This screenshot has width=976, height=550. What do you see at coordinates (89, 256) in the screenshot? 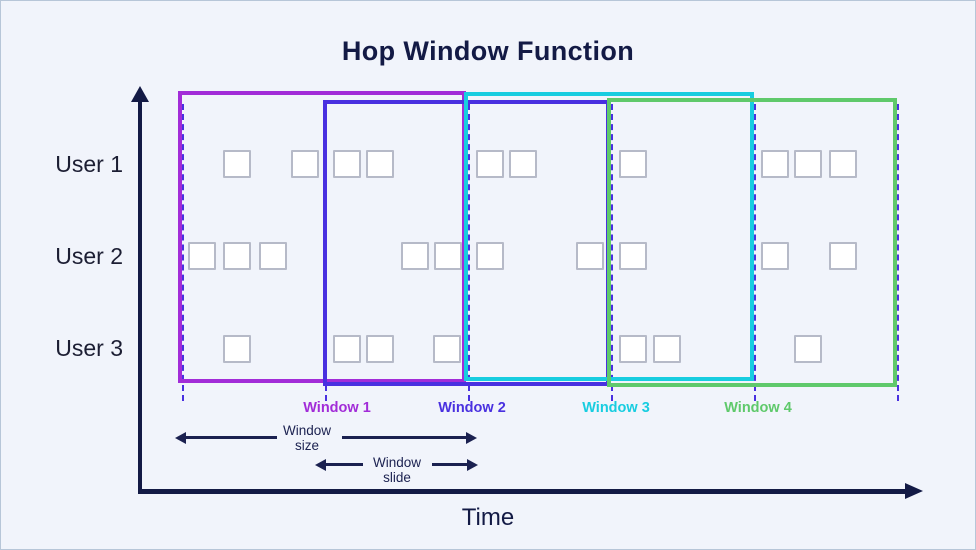
I see `user-2-label: User 2` at bounding box center [89, 256].